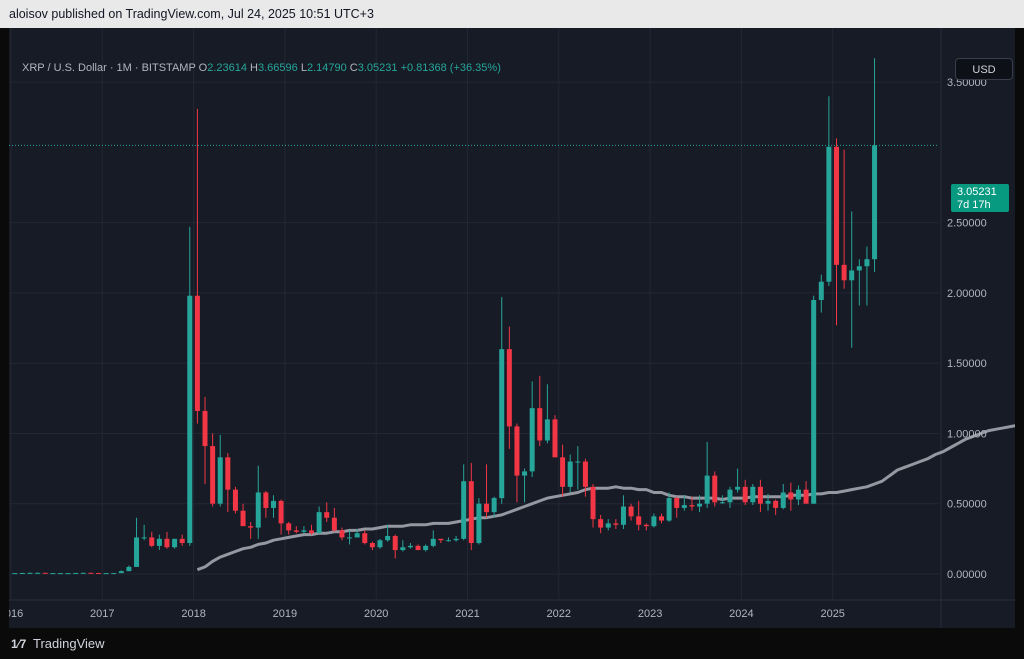 Image resolution: width=1024 pixels, height=659 pixels. What do you see at coordinates (278, 68) in the screenshot?
I see `high-value: 3.66596` at bounding box center [278, 68].